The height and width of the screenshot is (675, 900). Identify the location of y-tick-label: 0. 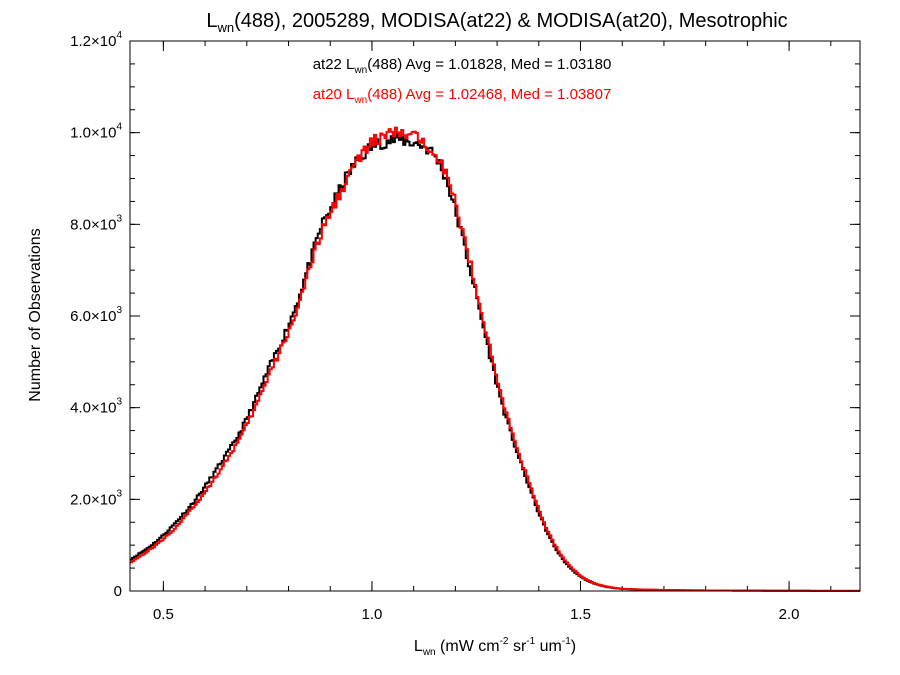
(118, 591).